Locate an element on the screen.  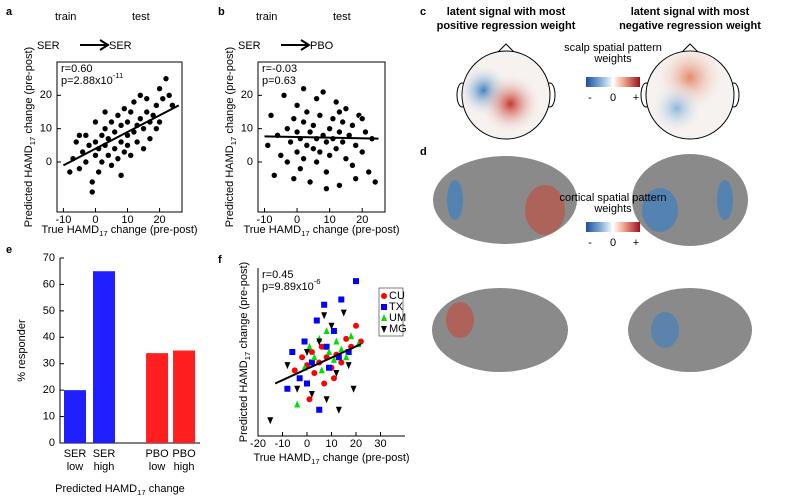
panel-letter: e is located at coordinates (9, 250).